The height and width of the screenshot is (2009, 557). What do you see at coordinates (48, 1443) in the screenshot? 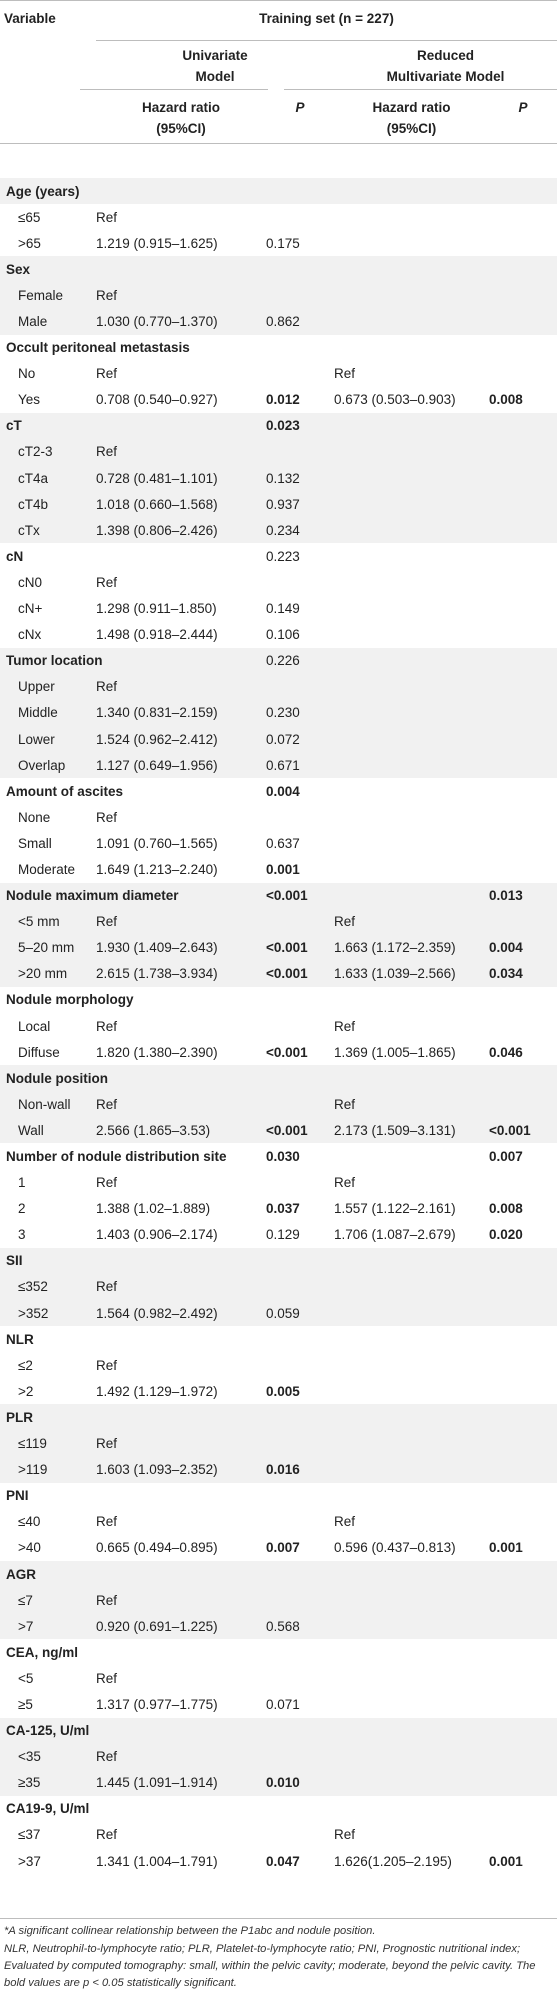
I see `variable-level-name: ≤119` at bounding box center [48, 1443].